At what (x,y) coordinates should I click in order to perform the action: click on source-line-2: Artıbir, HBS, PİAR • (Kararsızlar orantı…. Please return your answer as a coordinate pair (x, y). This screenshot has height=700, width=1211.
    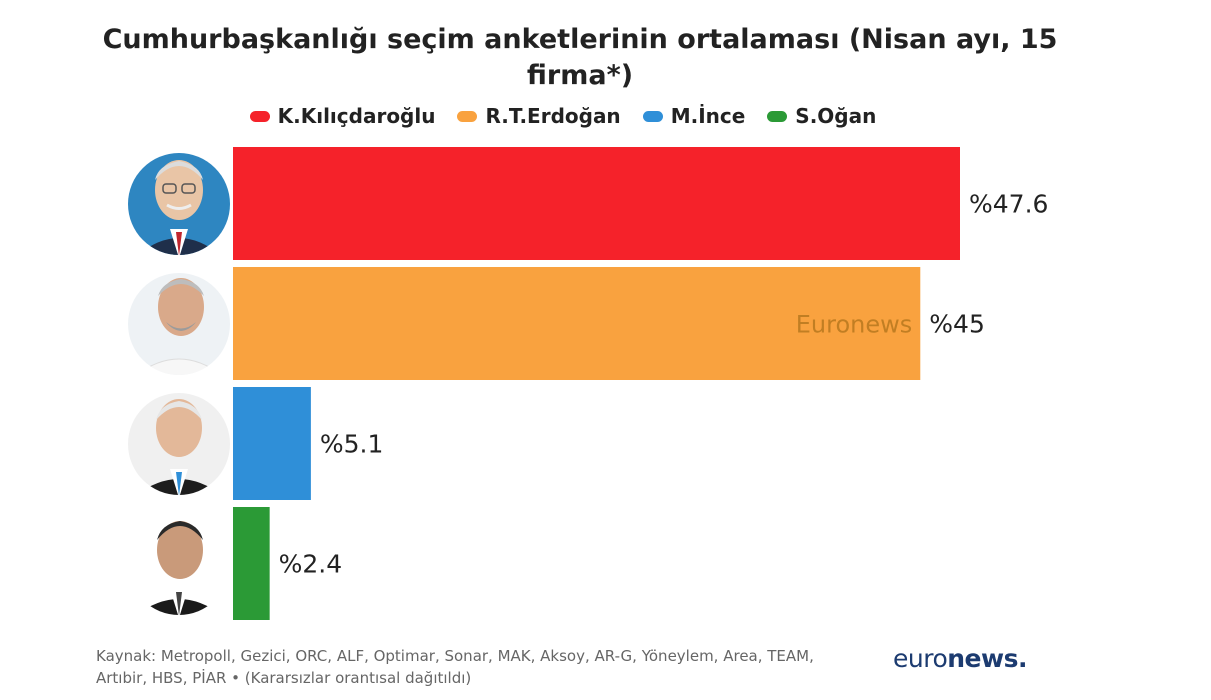
    Looking at the image, I should click on (284, 678).